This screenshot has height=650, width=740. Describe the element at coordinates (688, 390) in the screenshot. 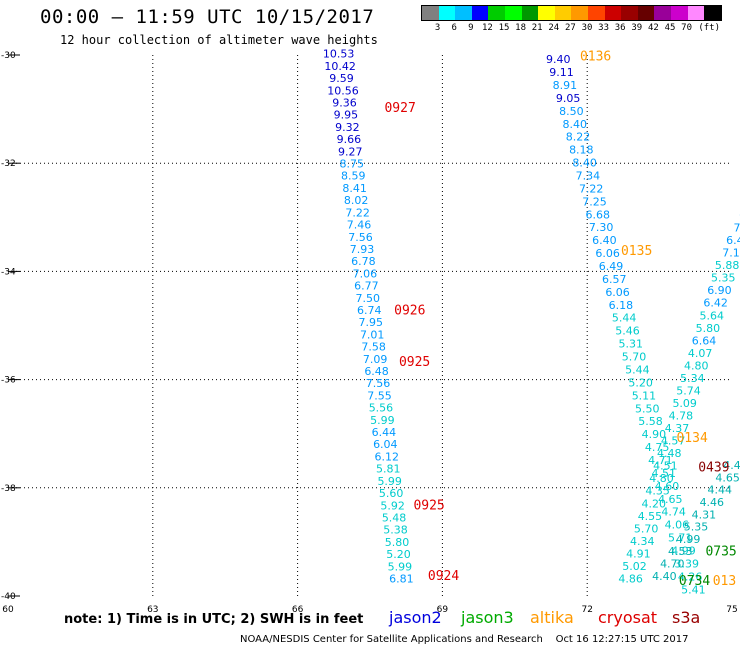

I see `wave-height-value: 5.74` at that location.